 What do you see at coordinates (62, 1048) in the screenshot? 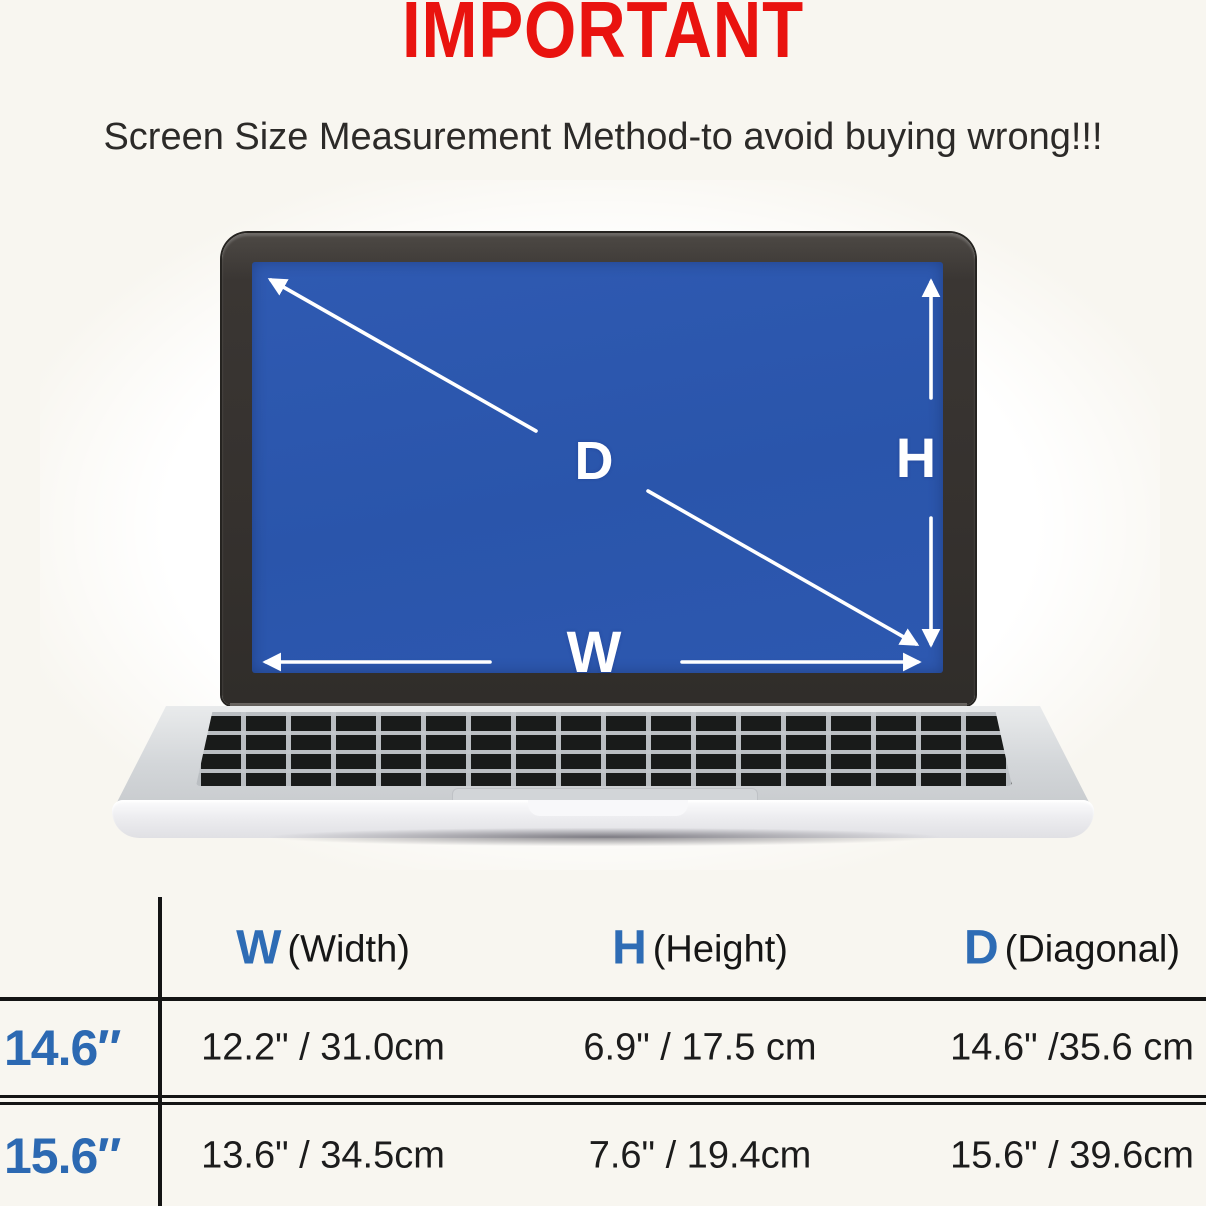
I see `row-size-label: 14.6″` at bounding box center [62, 1048].